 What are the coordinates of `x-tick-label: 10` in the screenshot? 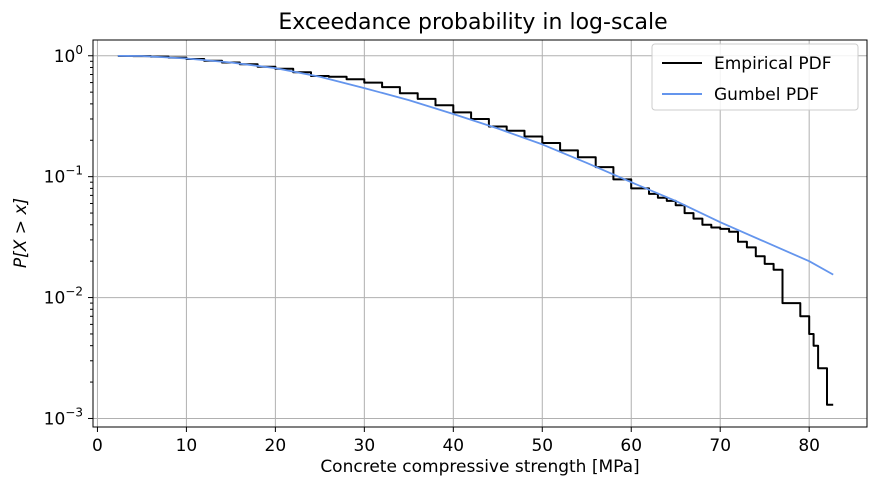 It's located at (187, 446).